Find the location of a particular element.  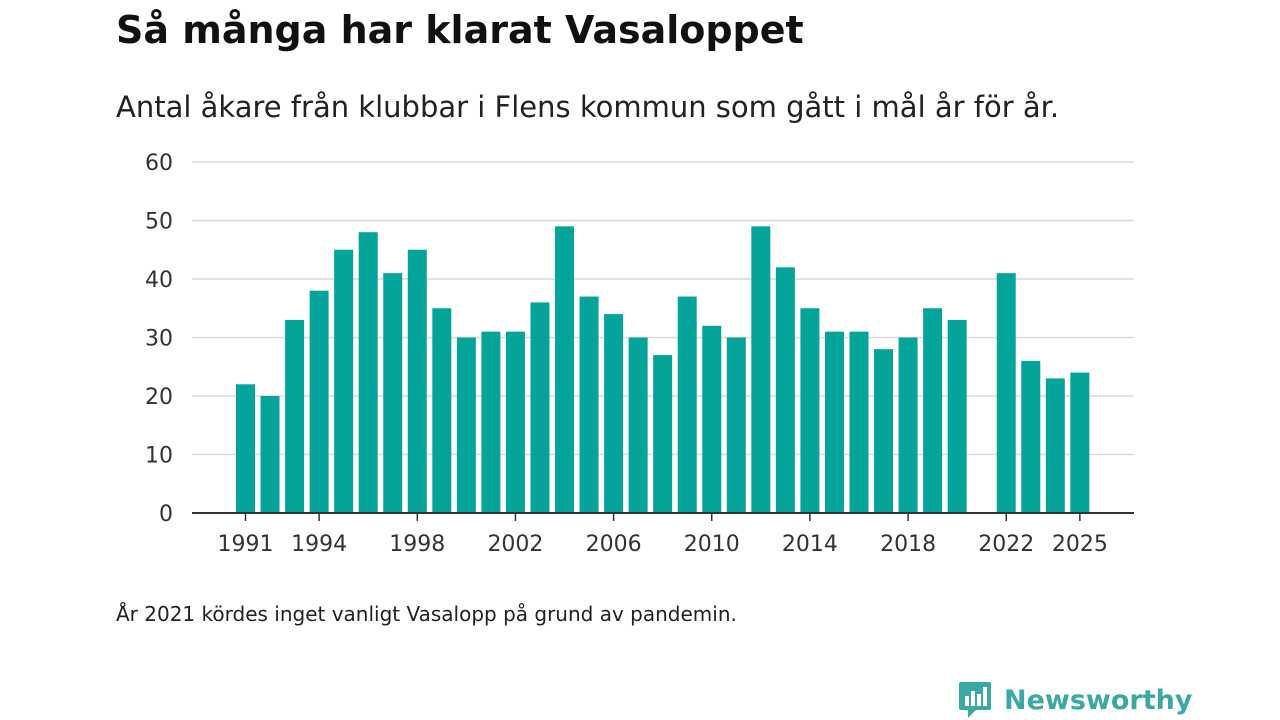

bar-2002 is located at coordinates (515, 422).